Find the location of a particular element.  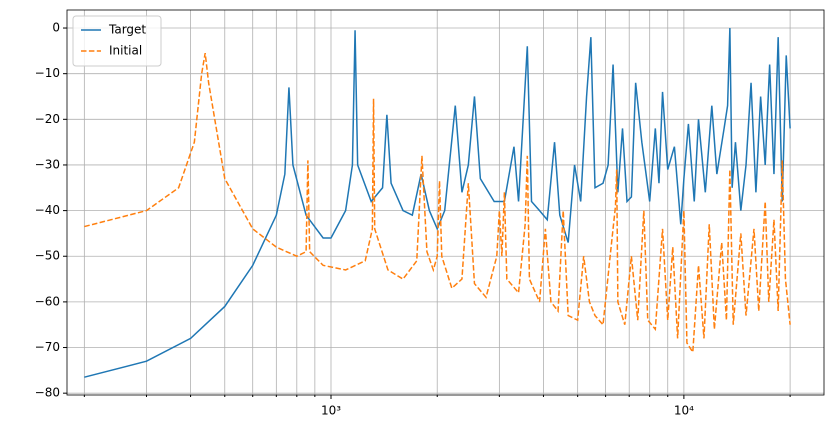

x-tick-label: 10⁴ is located at coordinates (684, 411).